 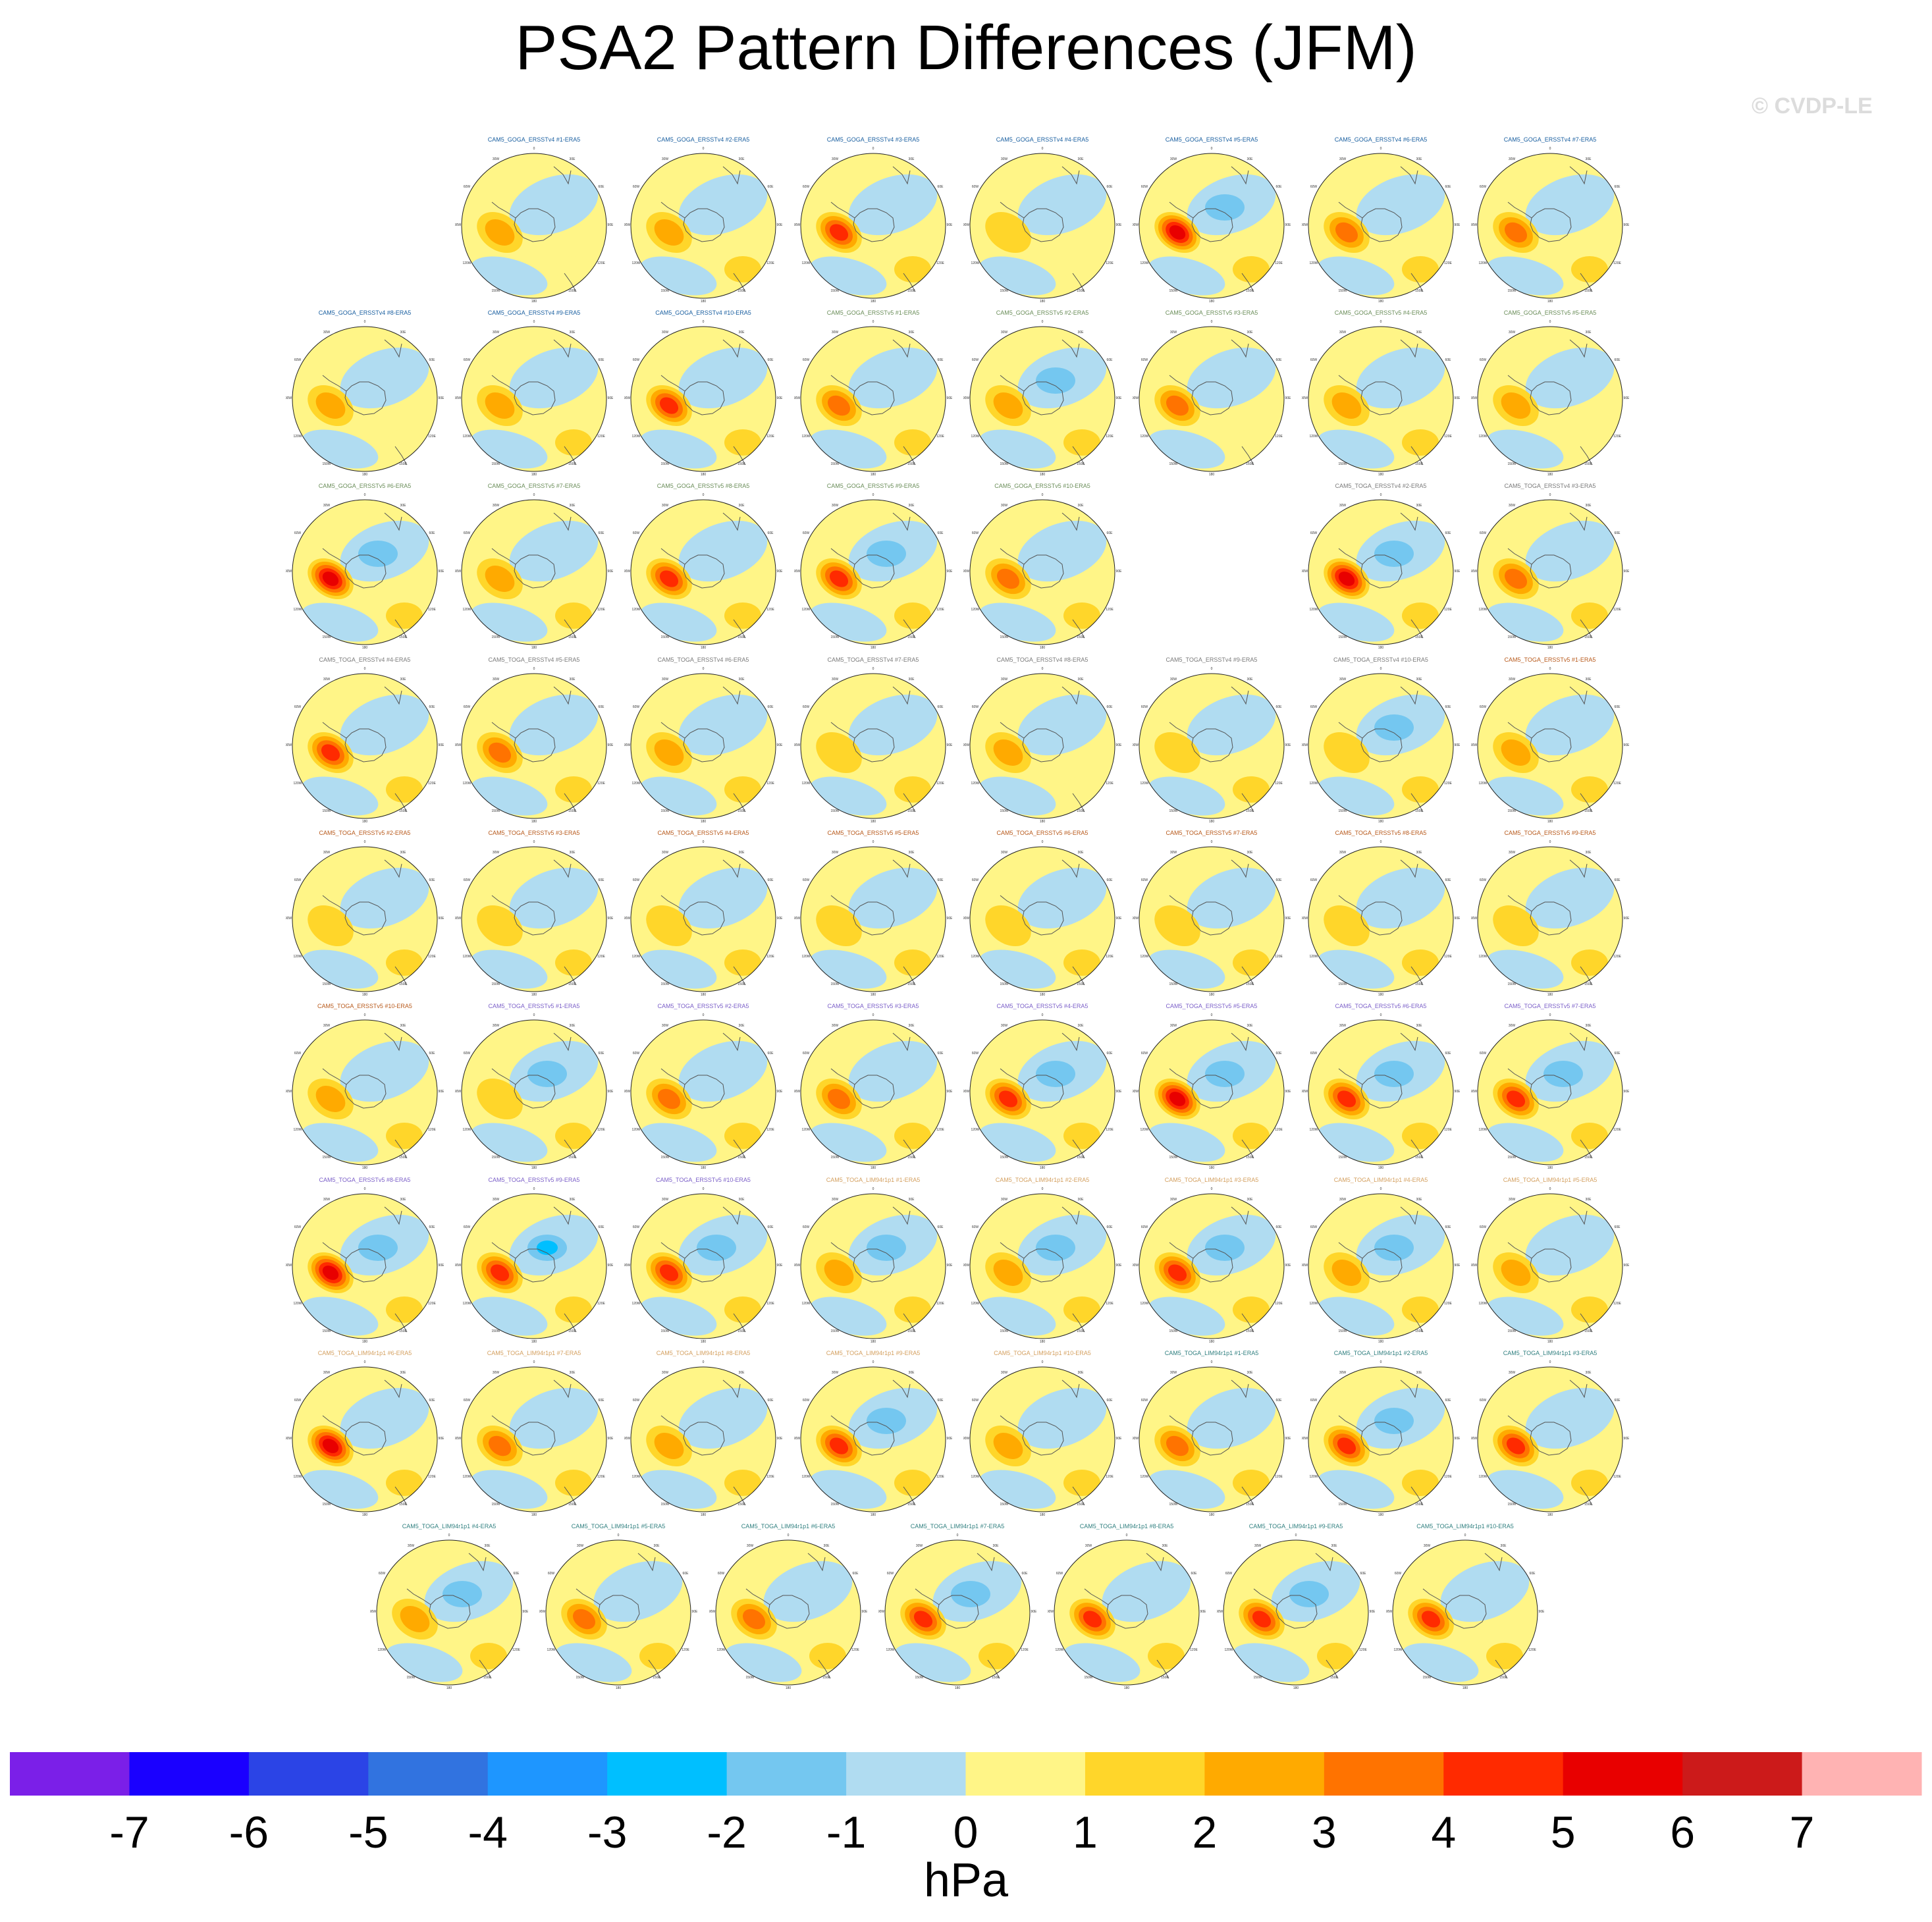 I want to click on panel-title: CAM5_TOGA_ERSSTv5 #7-ERA5, so click(x=1550, y=1006).